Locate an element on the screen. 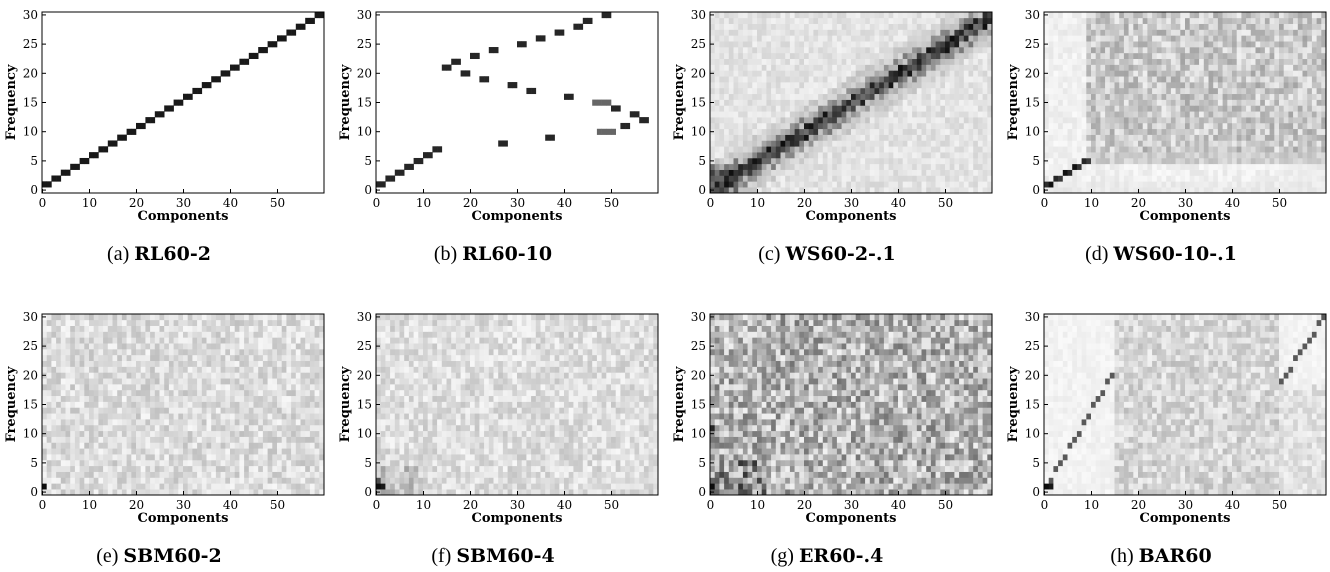 The width and height of the screenshot is (1330, 572). y-tick-label: 15 is located at coordinates (30, 103).